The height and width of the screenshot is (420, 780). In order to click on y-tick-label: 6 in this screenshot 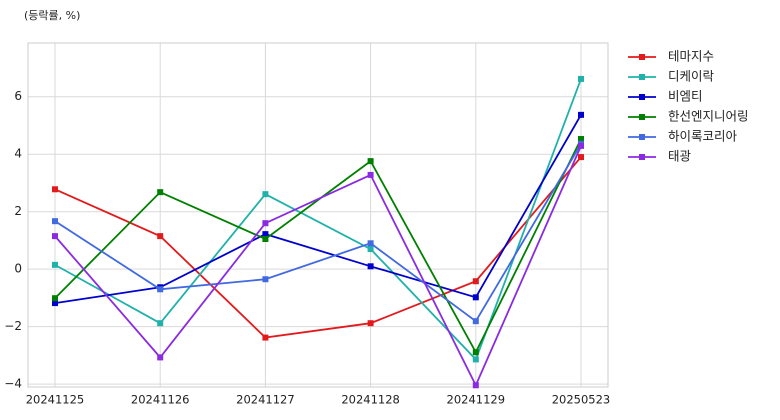, I will do `click(18, 96)`.